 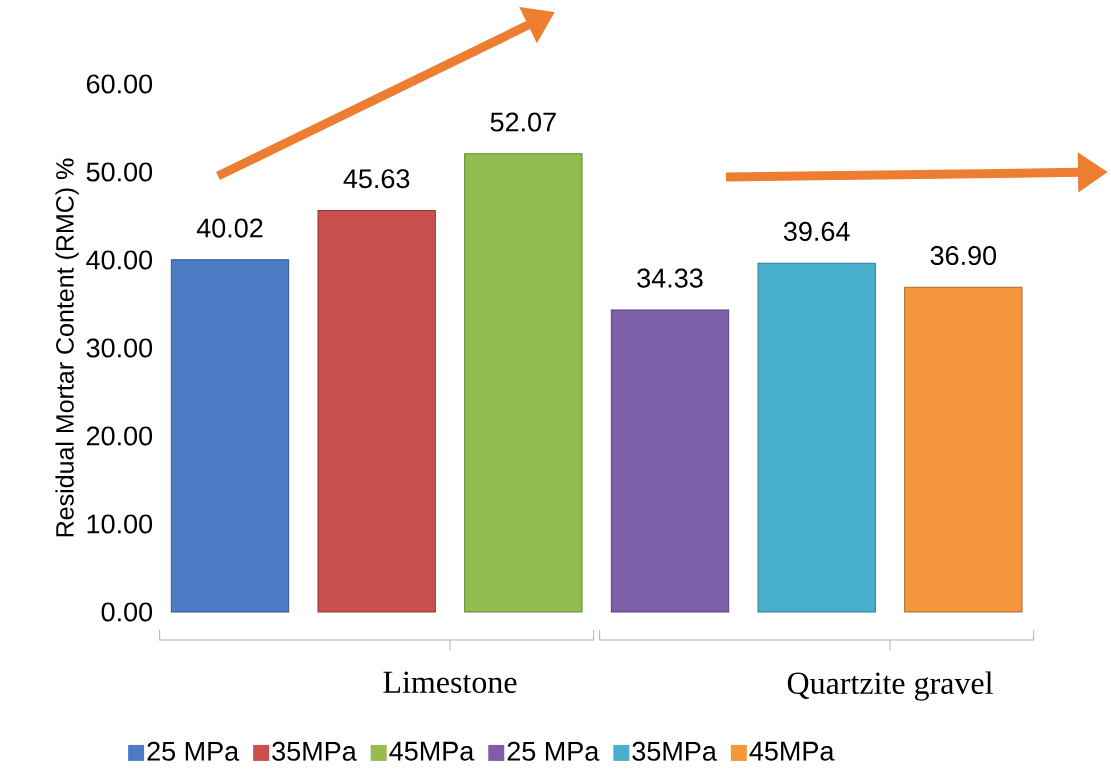 I want to click on data-label: 52.07, so click(x=523, y=122).